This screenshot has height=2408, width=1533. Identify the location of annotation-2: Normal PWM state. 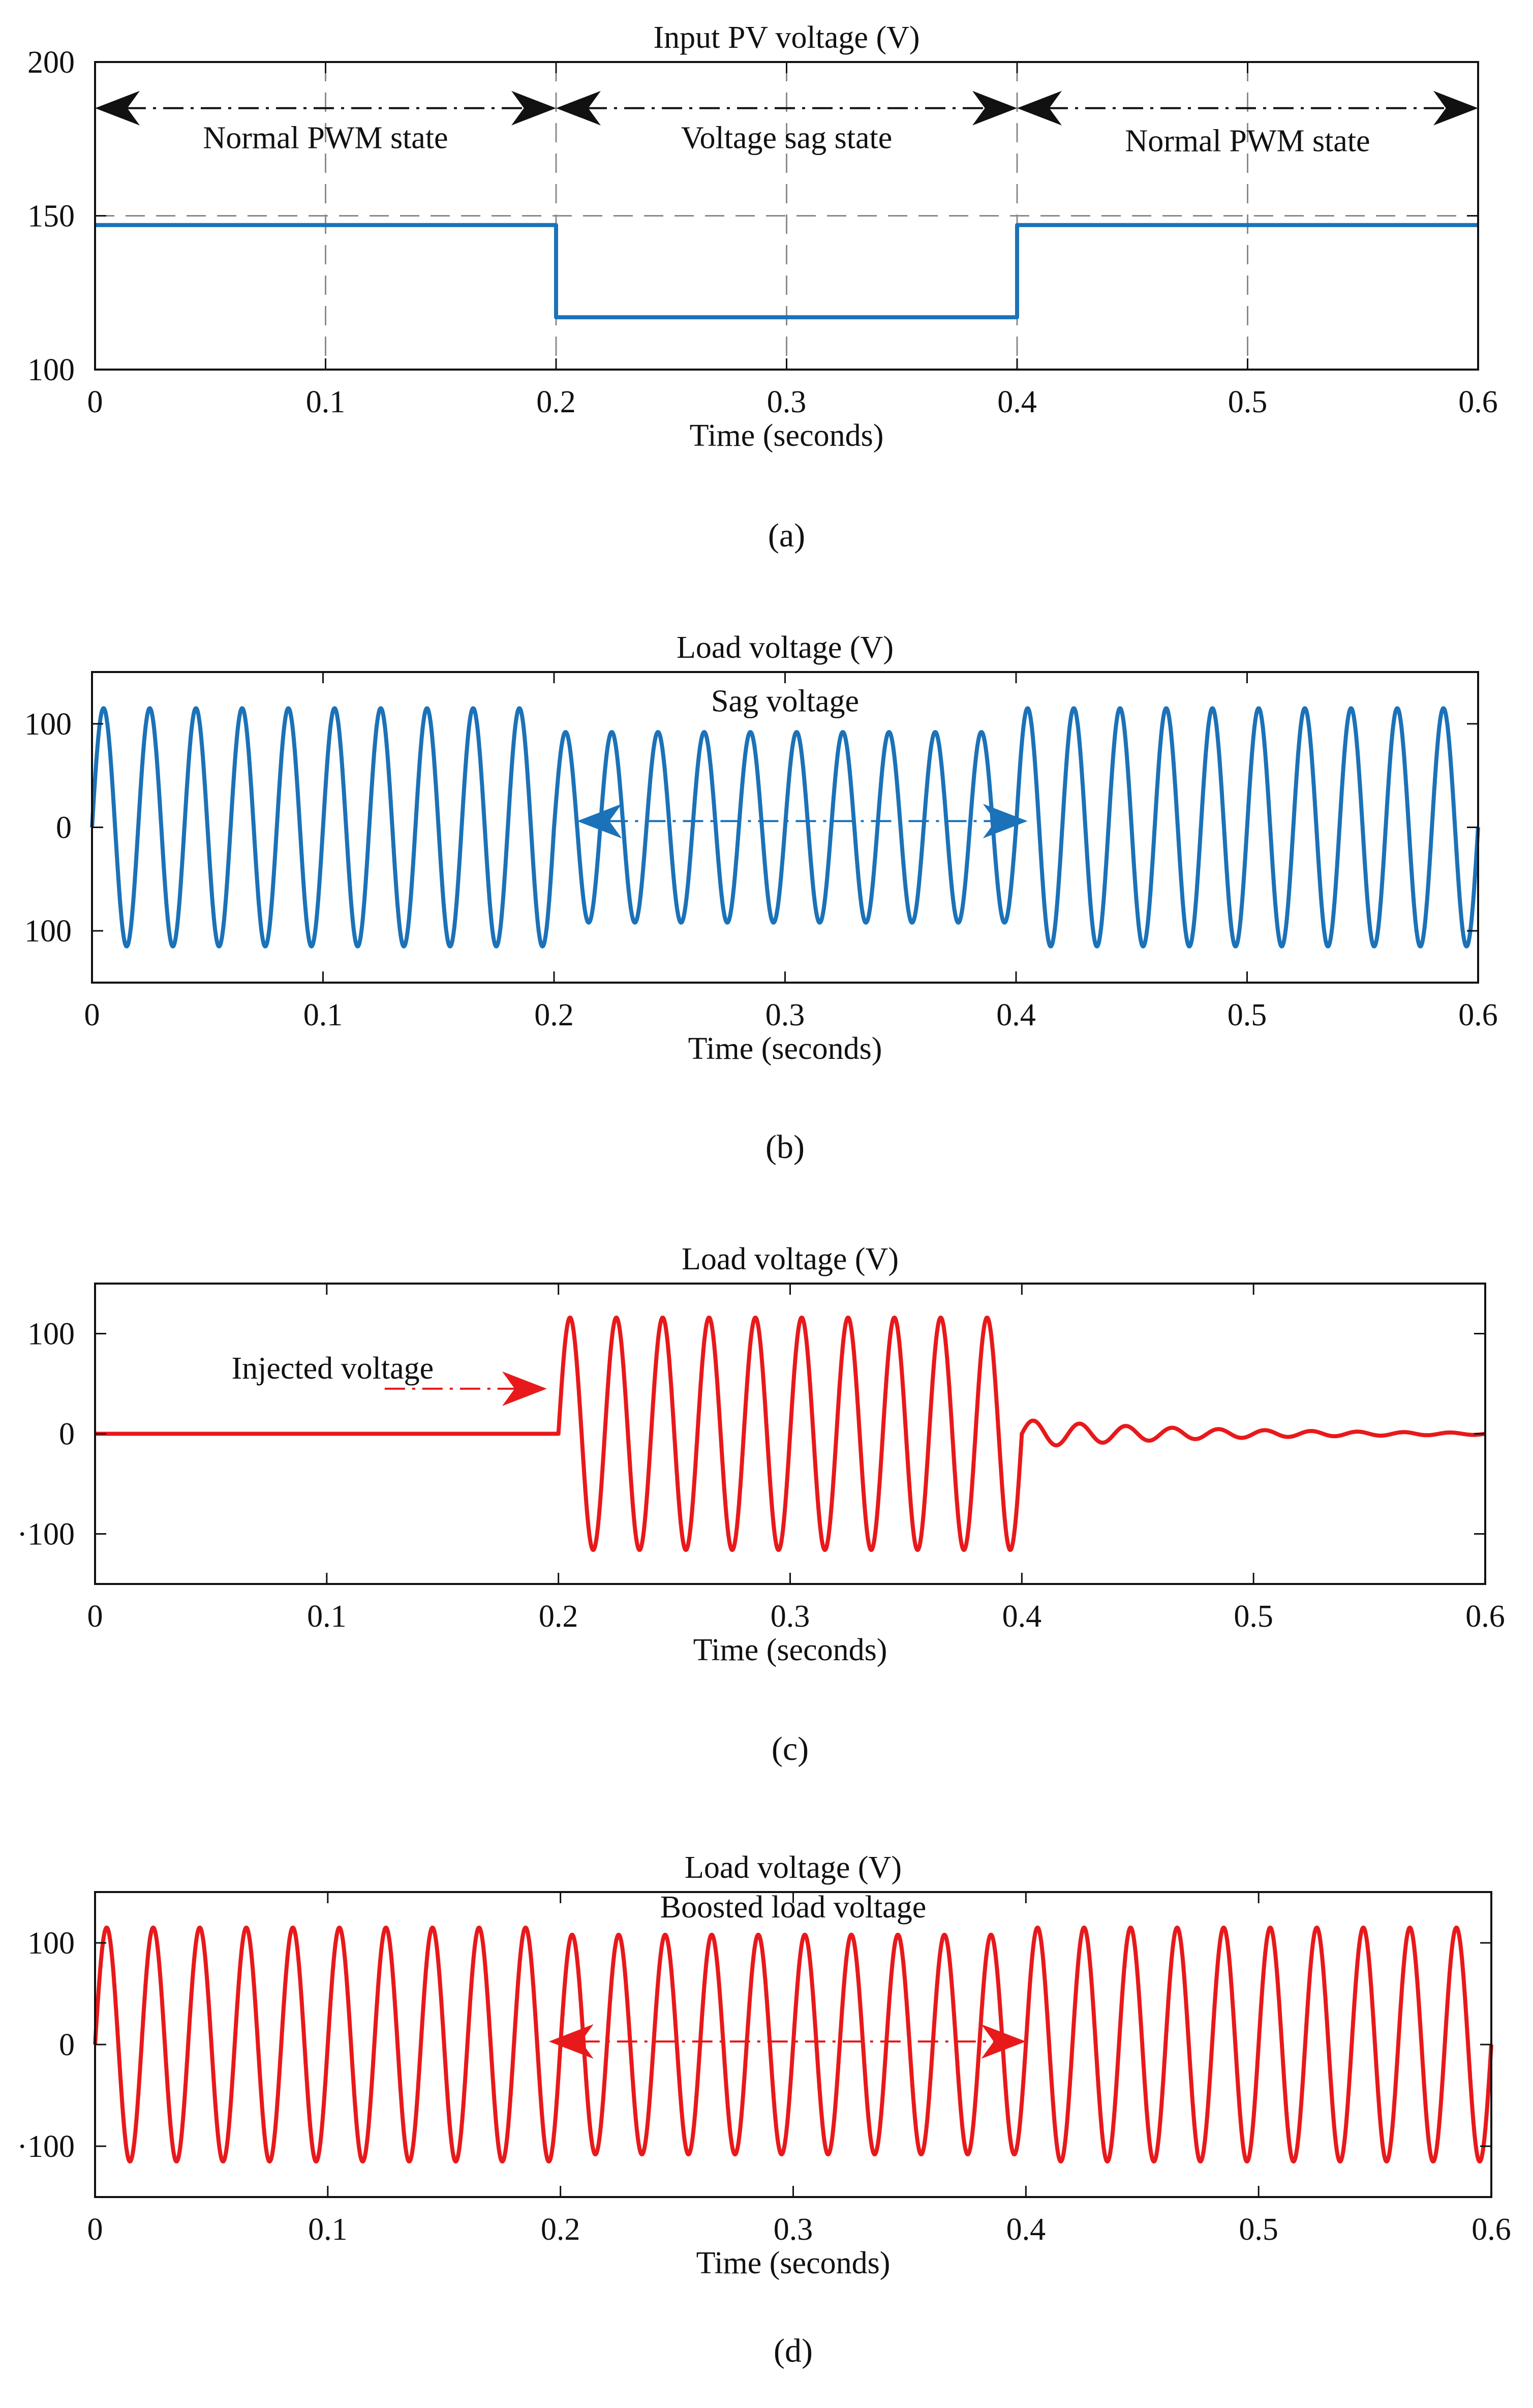
(1247, 141).